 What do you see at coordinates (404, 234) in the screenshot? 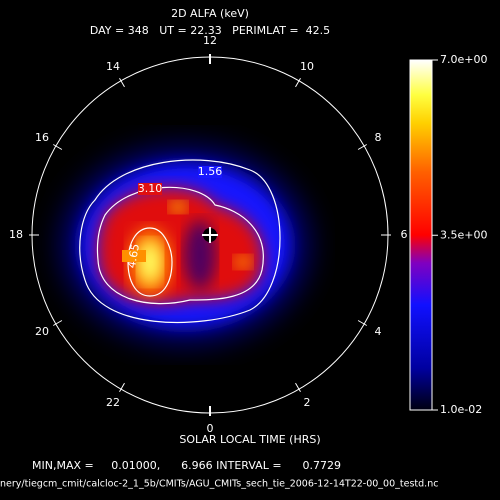
I see `angular-tick-label: 6` at bounding box center [404, 234].